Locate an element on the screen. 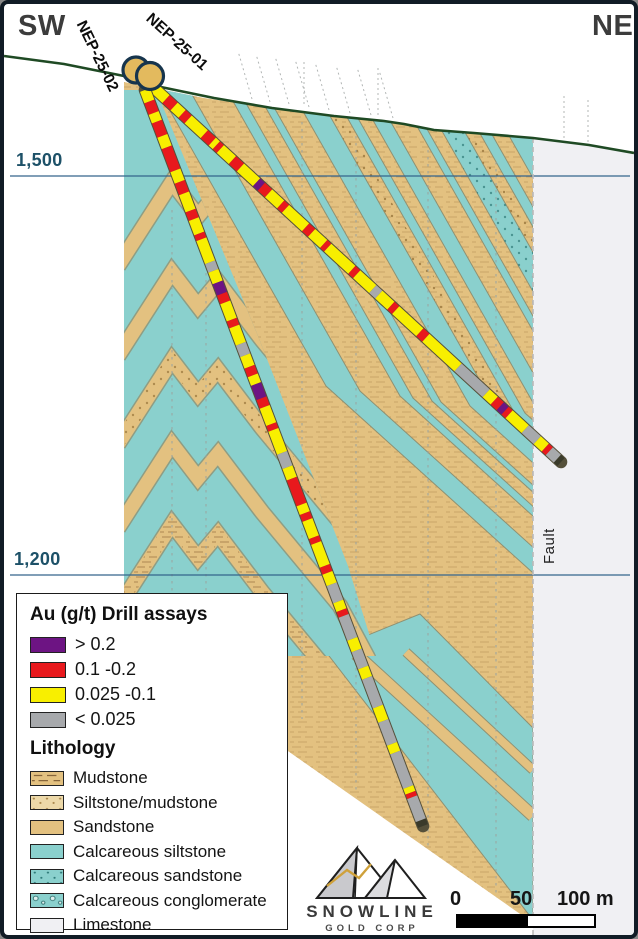 The image size is (638, 939). logo-name: SNOWLINE is located at coordinates (372, 911).